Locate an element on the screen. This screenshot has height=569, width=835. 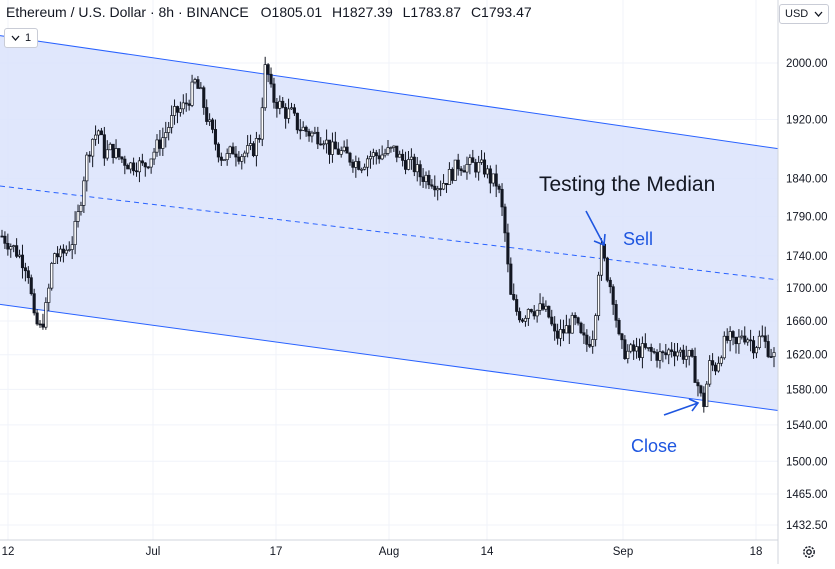
settings-button is located at coordinates (809, 552).